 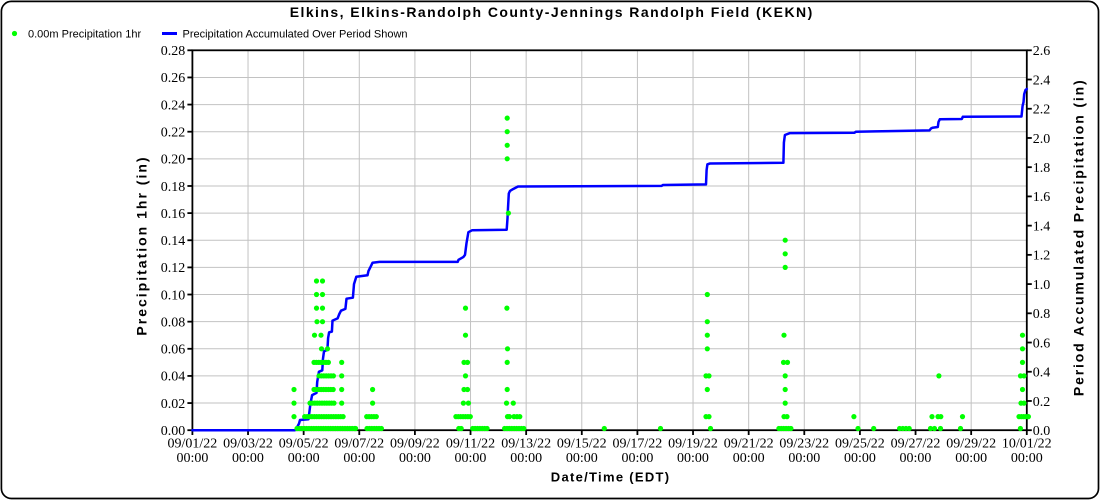 What do you see at coordinates (359, 444) in the screenshot?
I see `svg-text: 09/07/22` at bounding box center [359, 444].